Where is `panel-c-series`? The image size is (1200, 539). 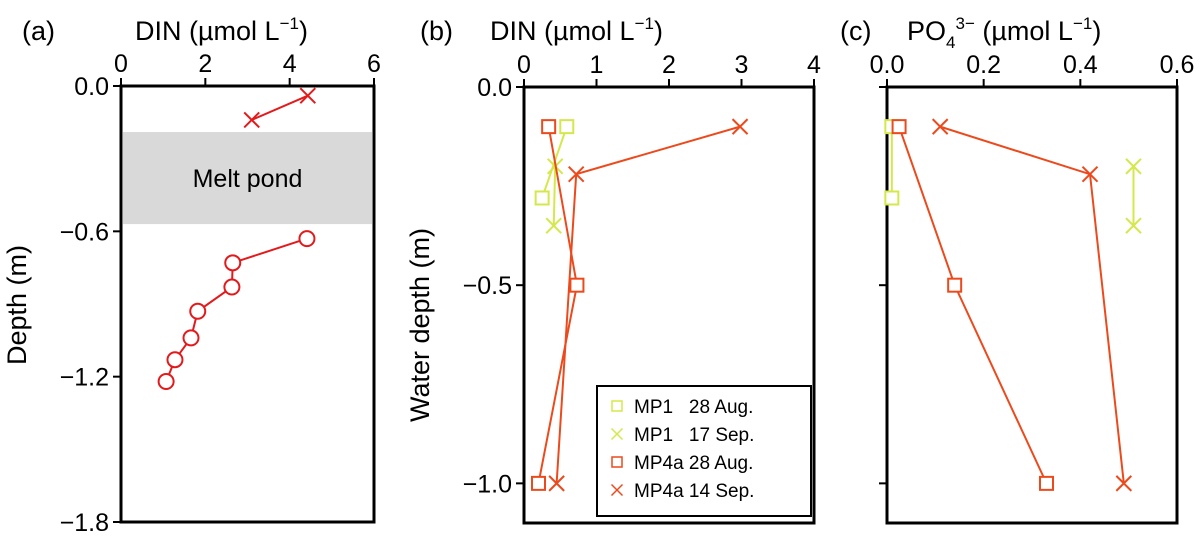 panel-c-series is located at coordinates (1013, 305).